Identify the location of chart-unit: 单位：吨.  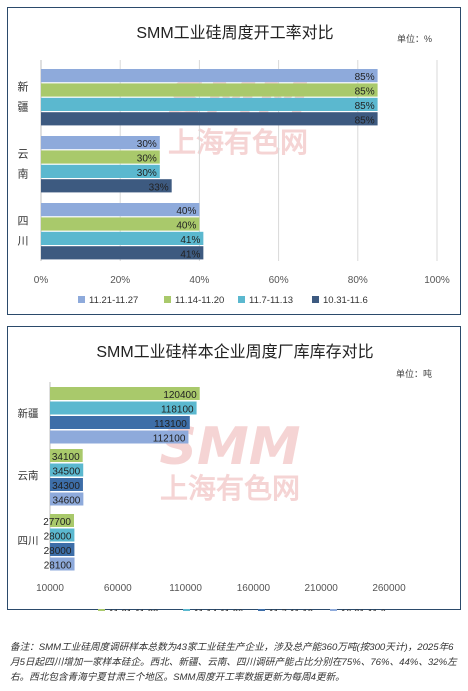
(414, 373).